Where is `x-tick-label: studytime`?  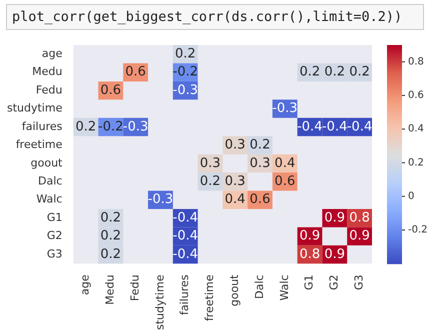
x-tick-label: studytime is located at coordinates (159, 302).